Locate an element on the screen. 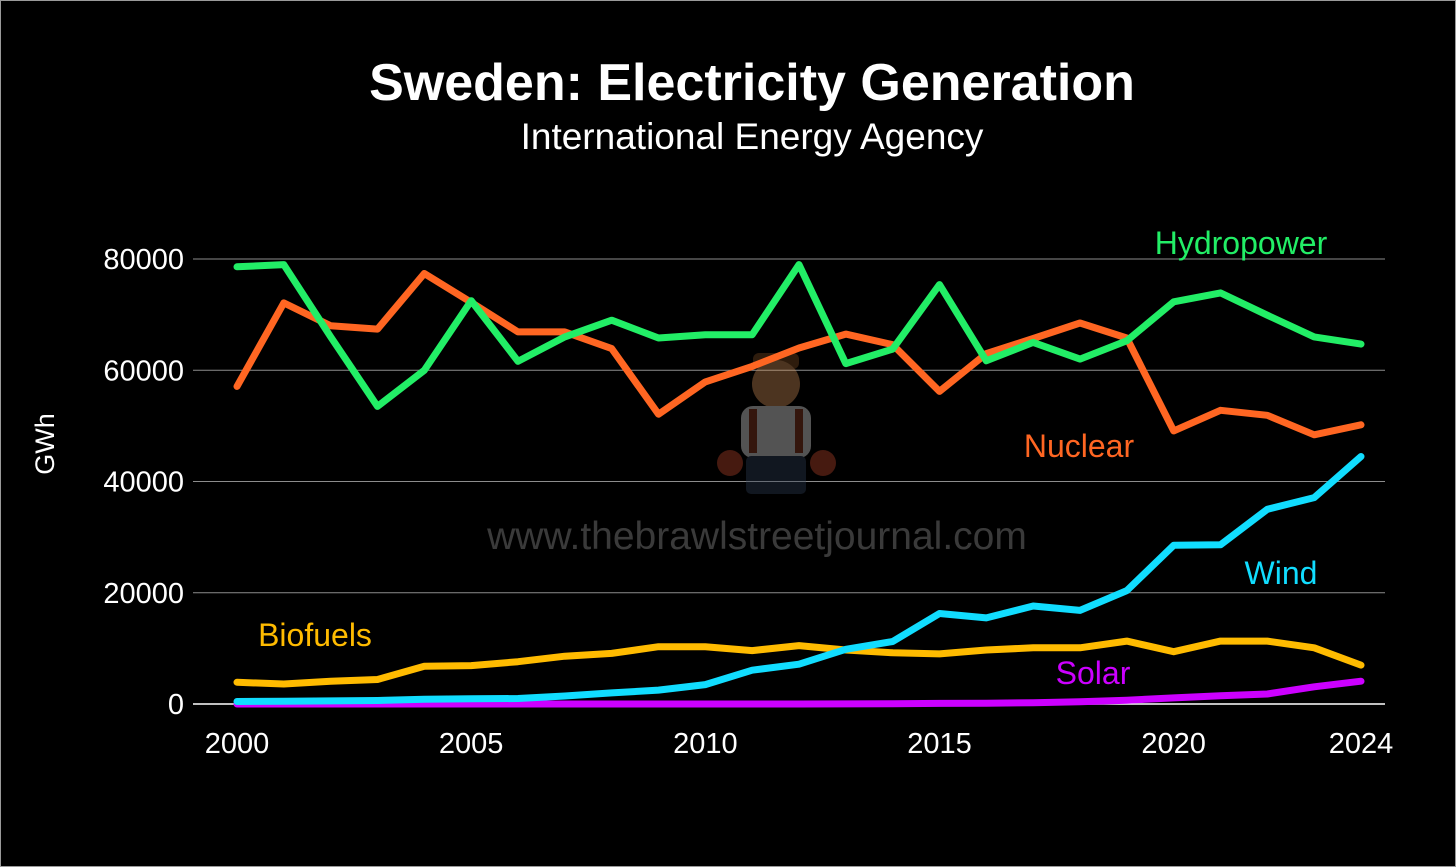 The height and width of the screenshot is (867, 1456). chart-title: Sweden: Electricity Generation is located at coordinates (752, 83).